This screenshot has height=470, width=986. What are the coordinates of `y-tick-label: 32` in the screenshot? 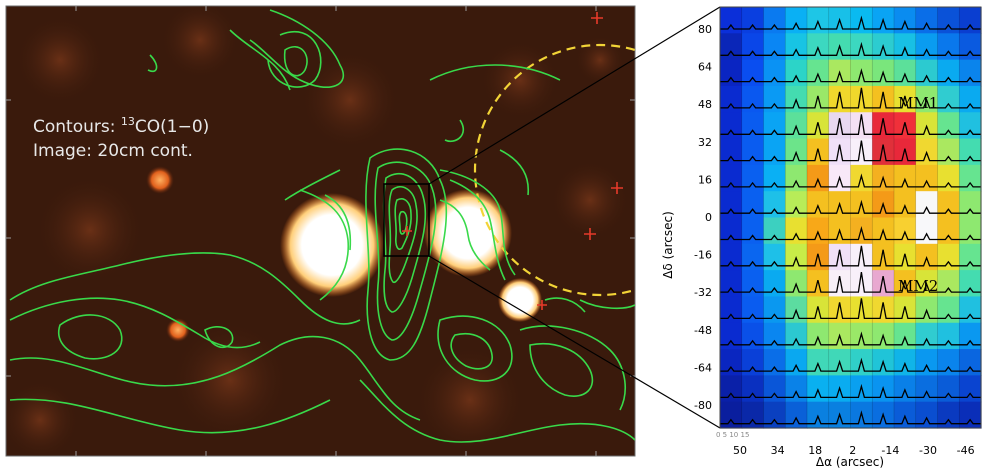 It's located at (705, 142).